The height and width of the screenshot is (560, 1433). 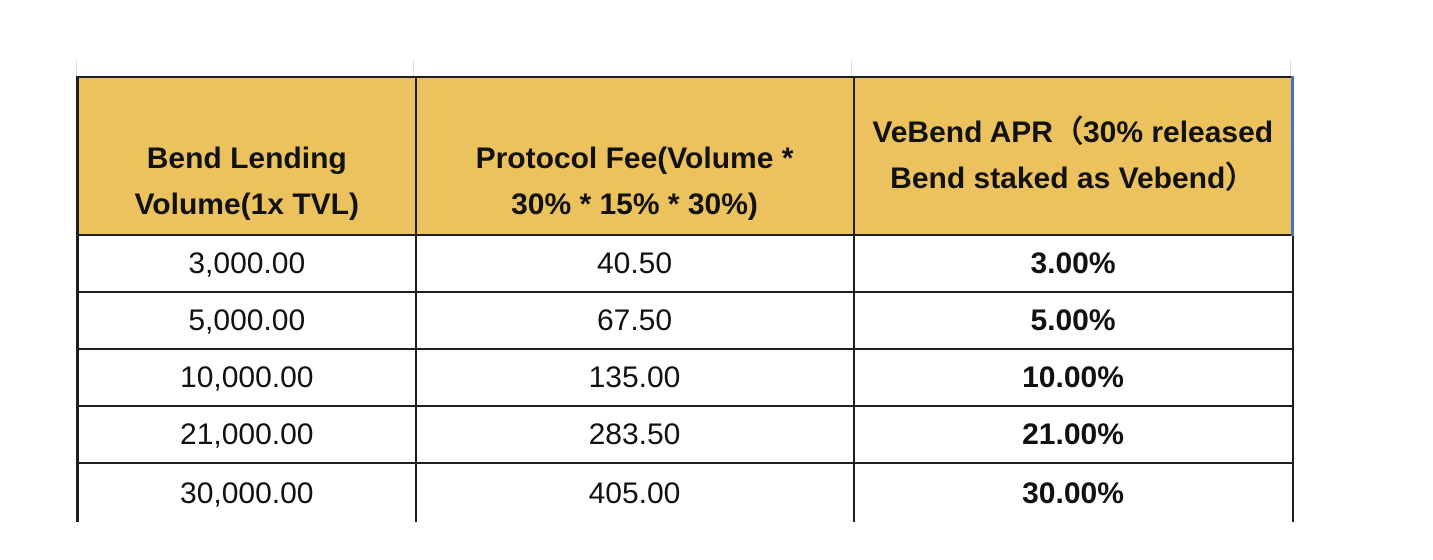 What do you see at coordinates (634, 181) in the screenshot?
I see `header-label: Protocol Fee(Volume * 30% * 15% * 30%)` at bounding box center [634, 181].